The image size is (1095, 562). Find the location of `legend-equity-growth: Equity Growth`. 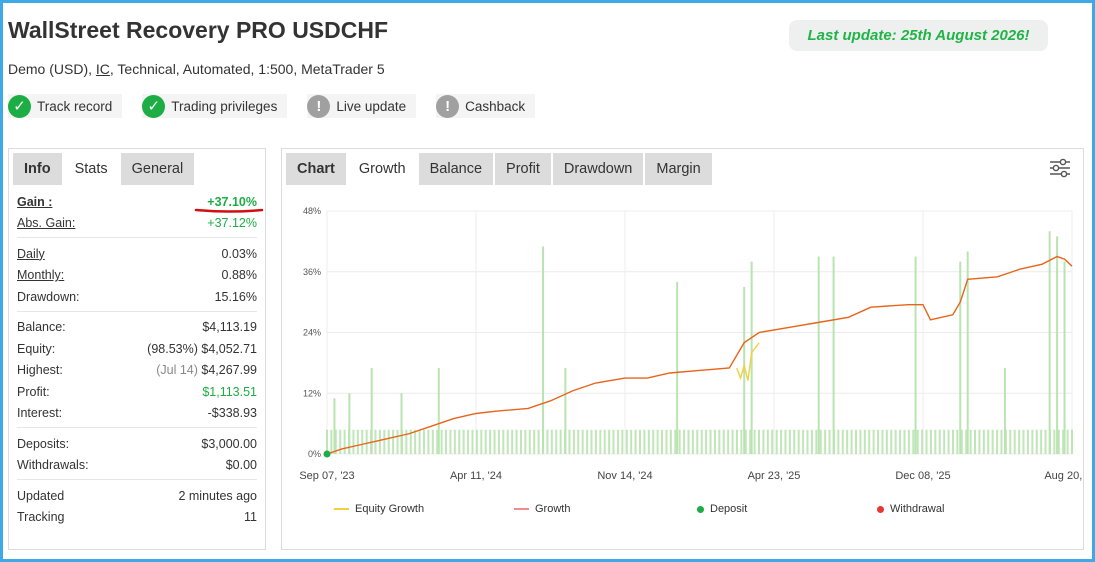

legend-equity-growth: Equity Growth is located at coordinates (379, 509).